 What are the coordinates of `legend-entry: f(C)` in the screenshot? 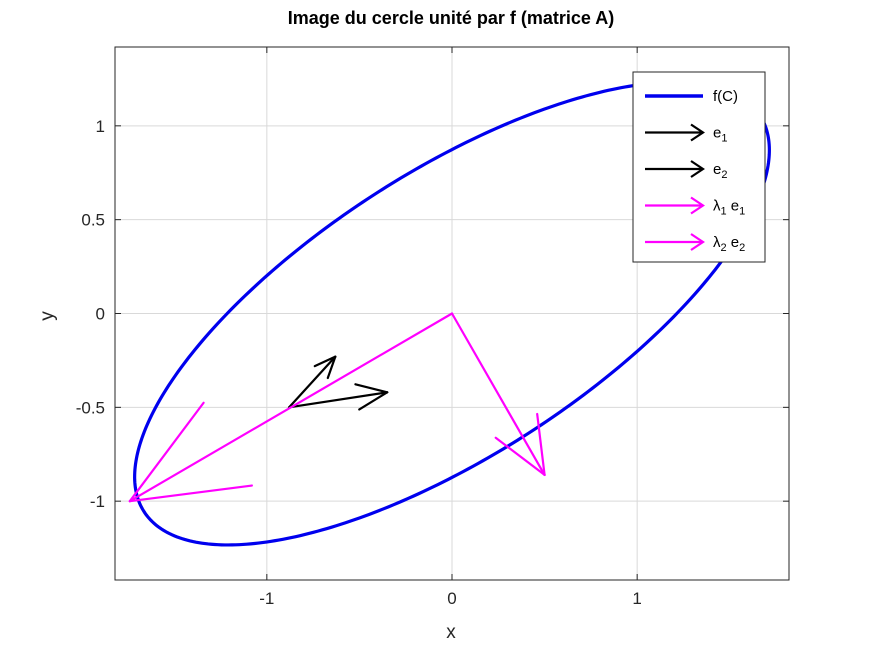 It's located at (691, 96).